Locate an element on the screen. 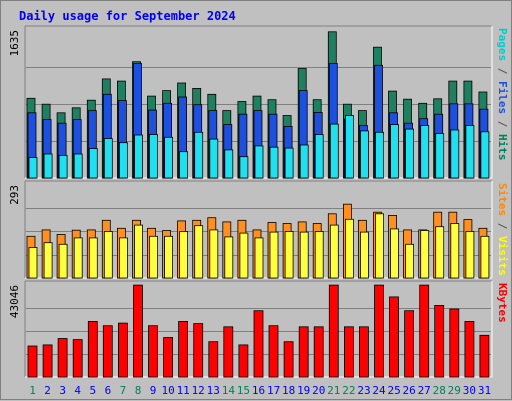  x-tick-label: 17 is located at coordinates (273, 390).